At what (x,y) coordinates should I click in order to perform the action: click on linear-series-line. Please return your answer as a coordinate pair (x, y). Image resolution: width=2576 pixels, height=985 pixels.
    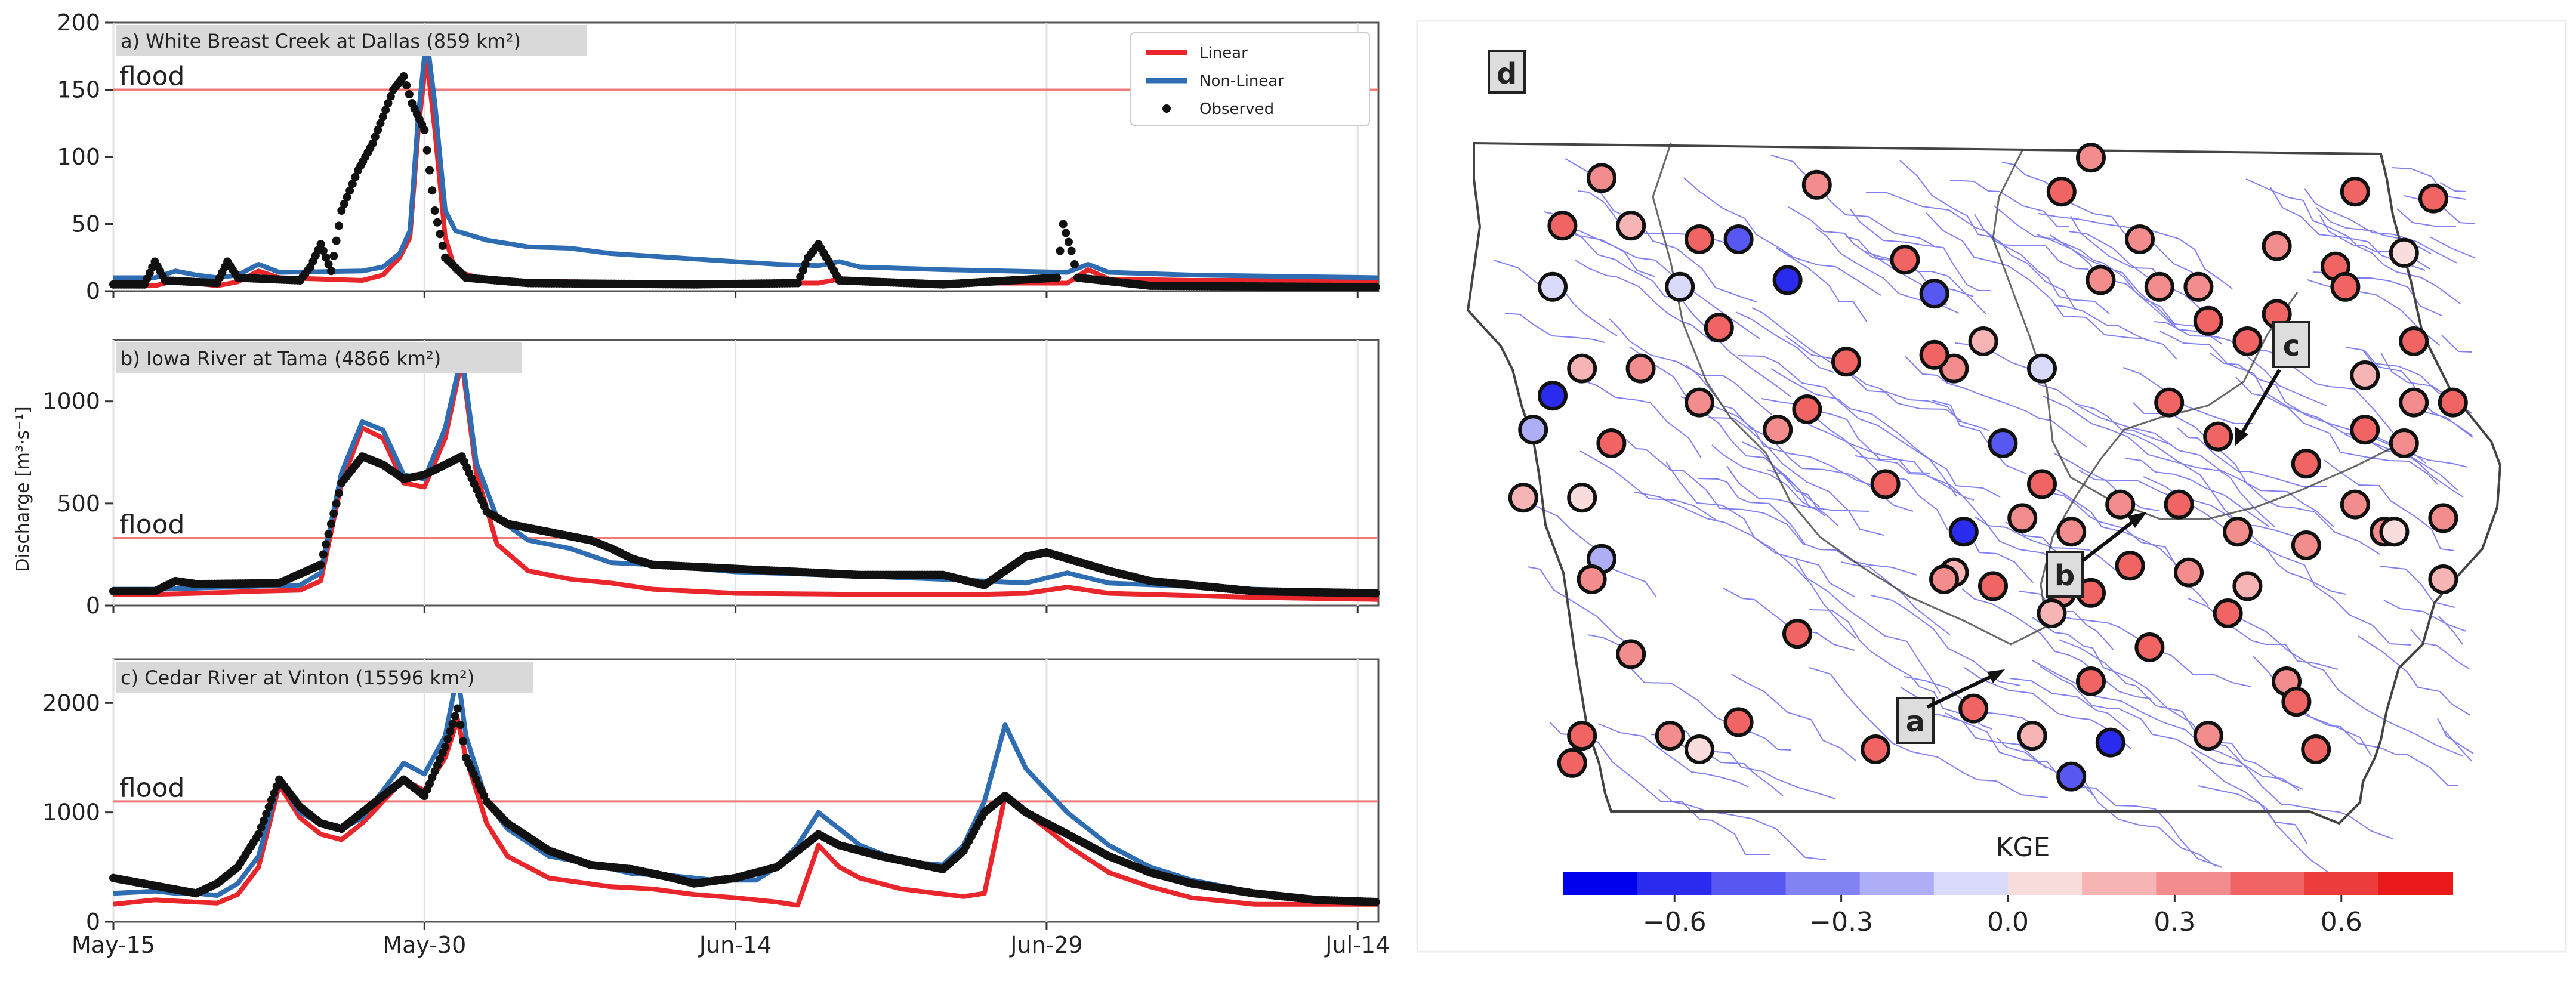
    Looking at the image, I should click on (746, 480).